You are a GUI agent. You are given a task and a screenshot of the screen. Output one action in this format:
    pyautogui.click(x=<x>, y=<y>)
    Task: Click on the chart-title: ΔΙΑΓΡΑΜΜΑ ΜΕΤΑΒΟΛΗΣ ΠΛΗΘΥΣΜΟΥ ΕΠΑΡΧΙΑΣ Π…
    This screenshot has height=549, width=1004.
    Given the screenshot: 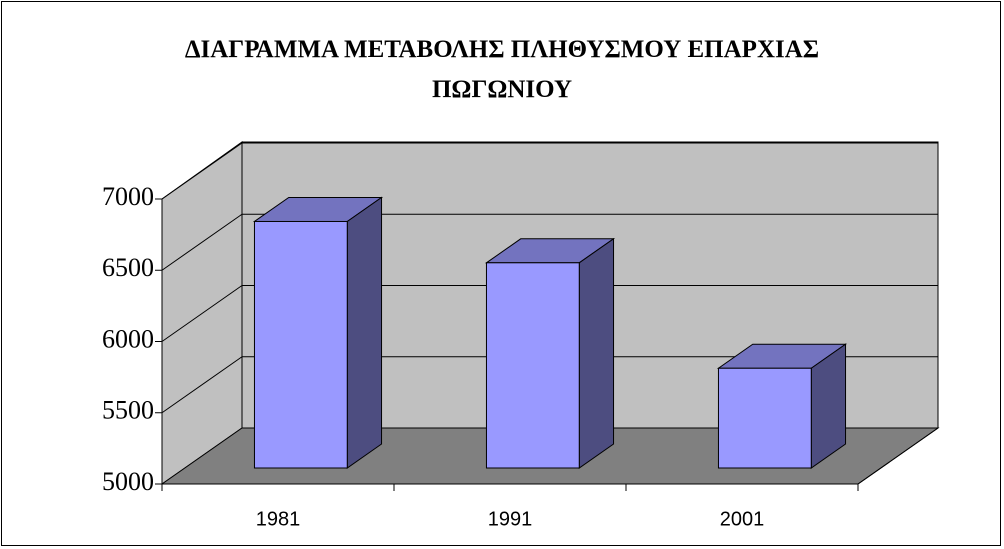 What is the action you would take?
    pyautogui.click(x=502, y=69)
    